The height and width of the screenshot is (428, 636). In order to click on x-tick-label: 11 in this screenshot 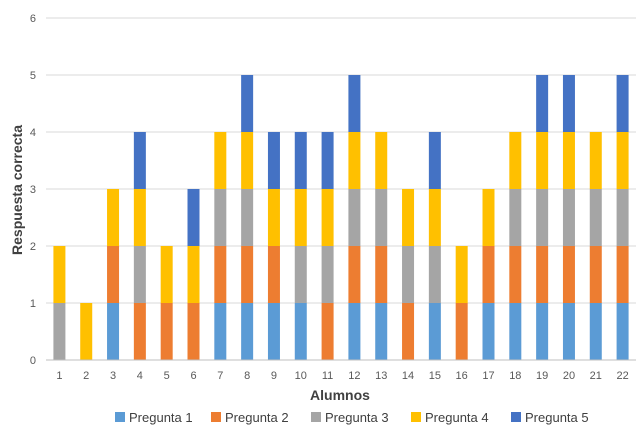, I will do `click(327, 376)`.